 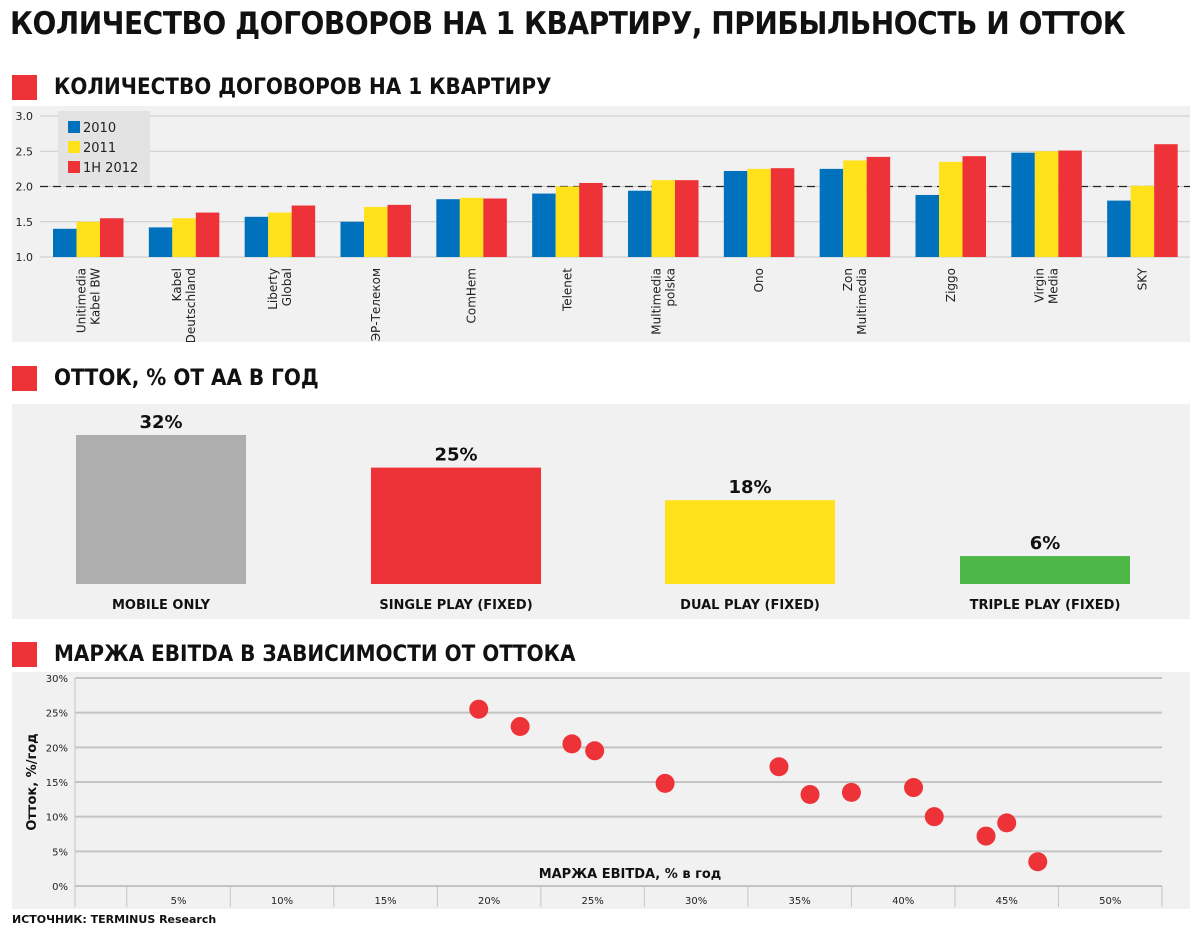 I want to click on x-tick-label: 10%, so click(x=282, y=901).